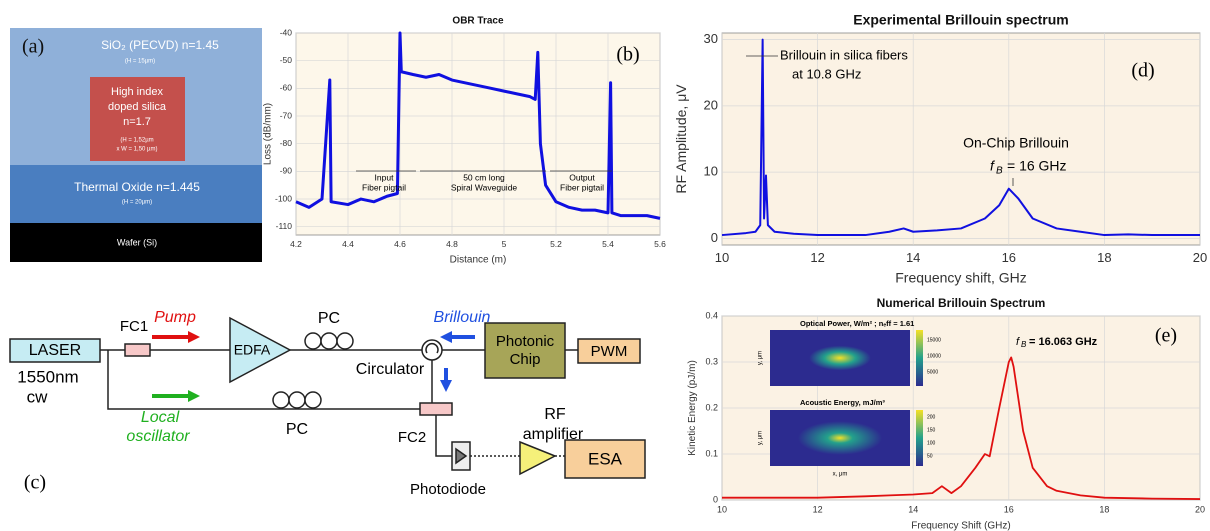 The width and height of the screenshot is (1210, 531). Describe the element at coordinates (844, 54) in the screenshot. I see `annotation: Brillouin in silica fibers` at that location.